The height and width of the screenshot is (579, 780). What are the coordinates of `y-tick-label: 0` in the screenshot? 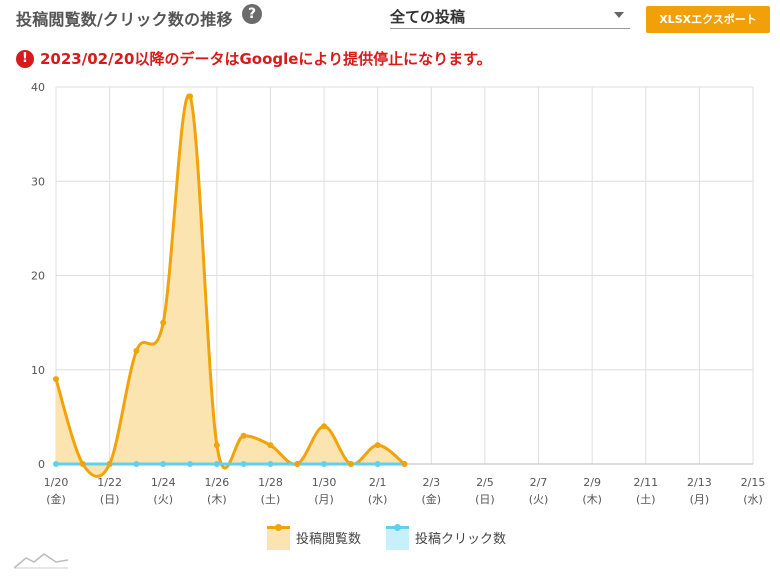 It's located at (41, 464).